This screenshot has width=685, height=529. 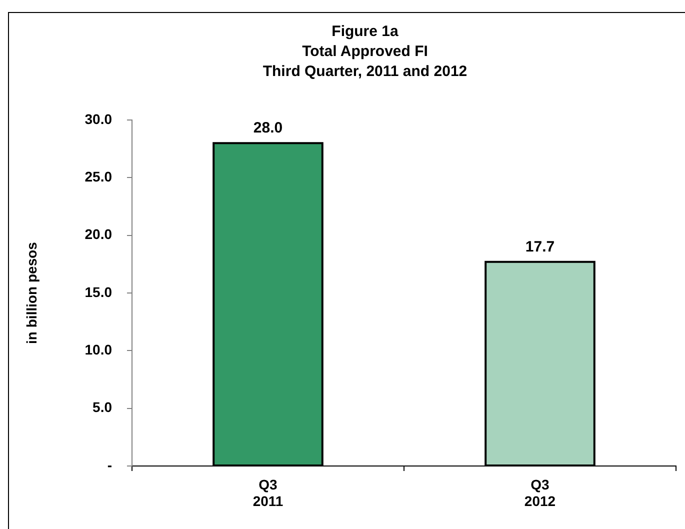 I want to click on y-tick-label: 20.0, so click(x=98, y=234).